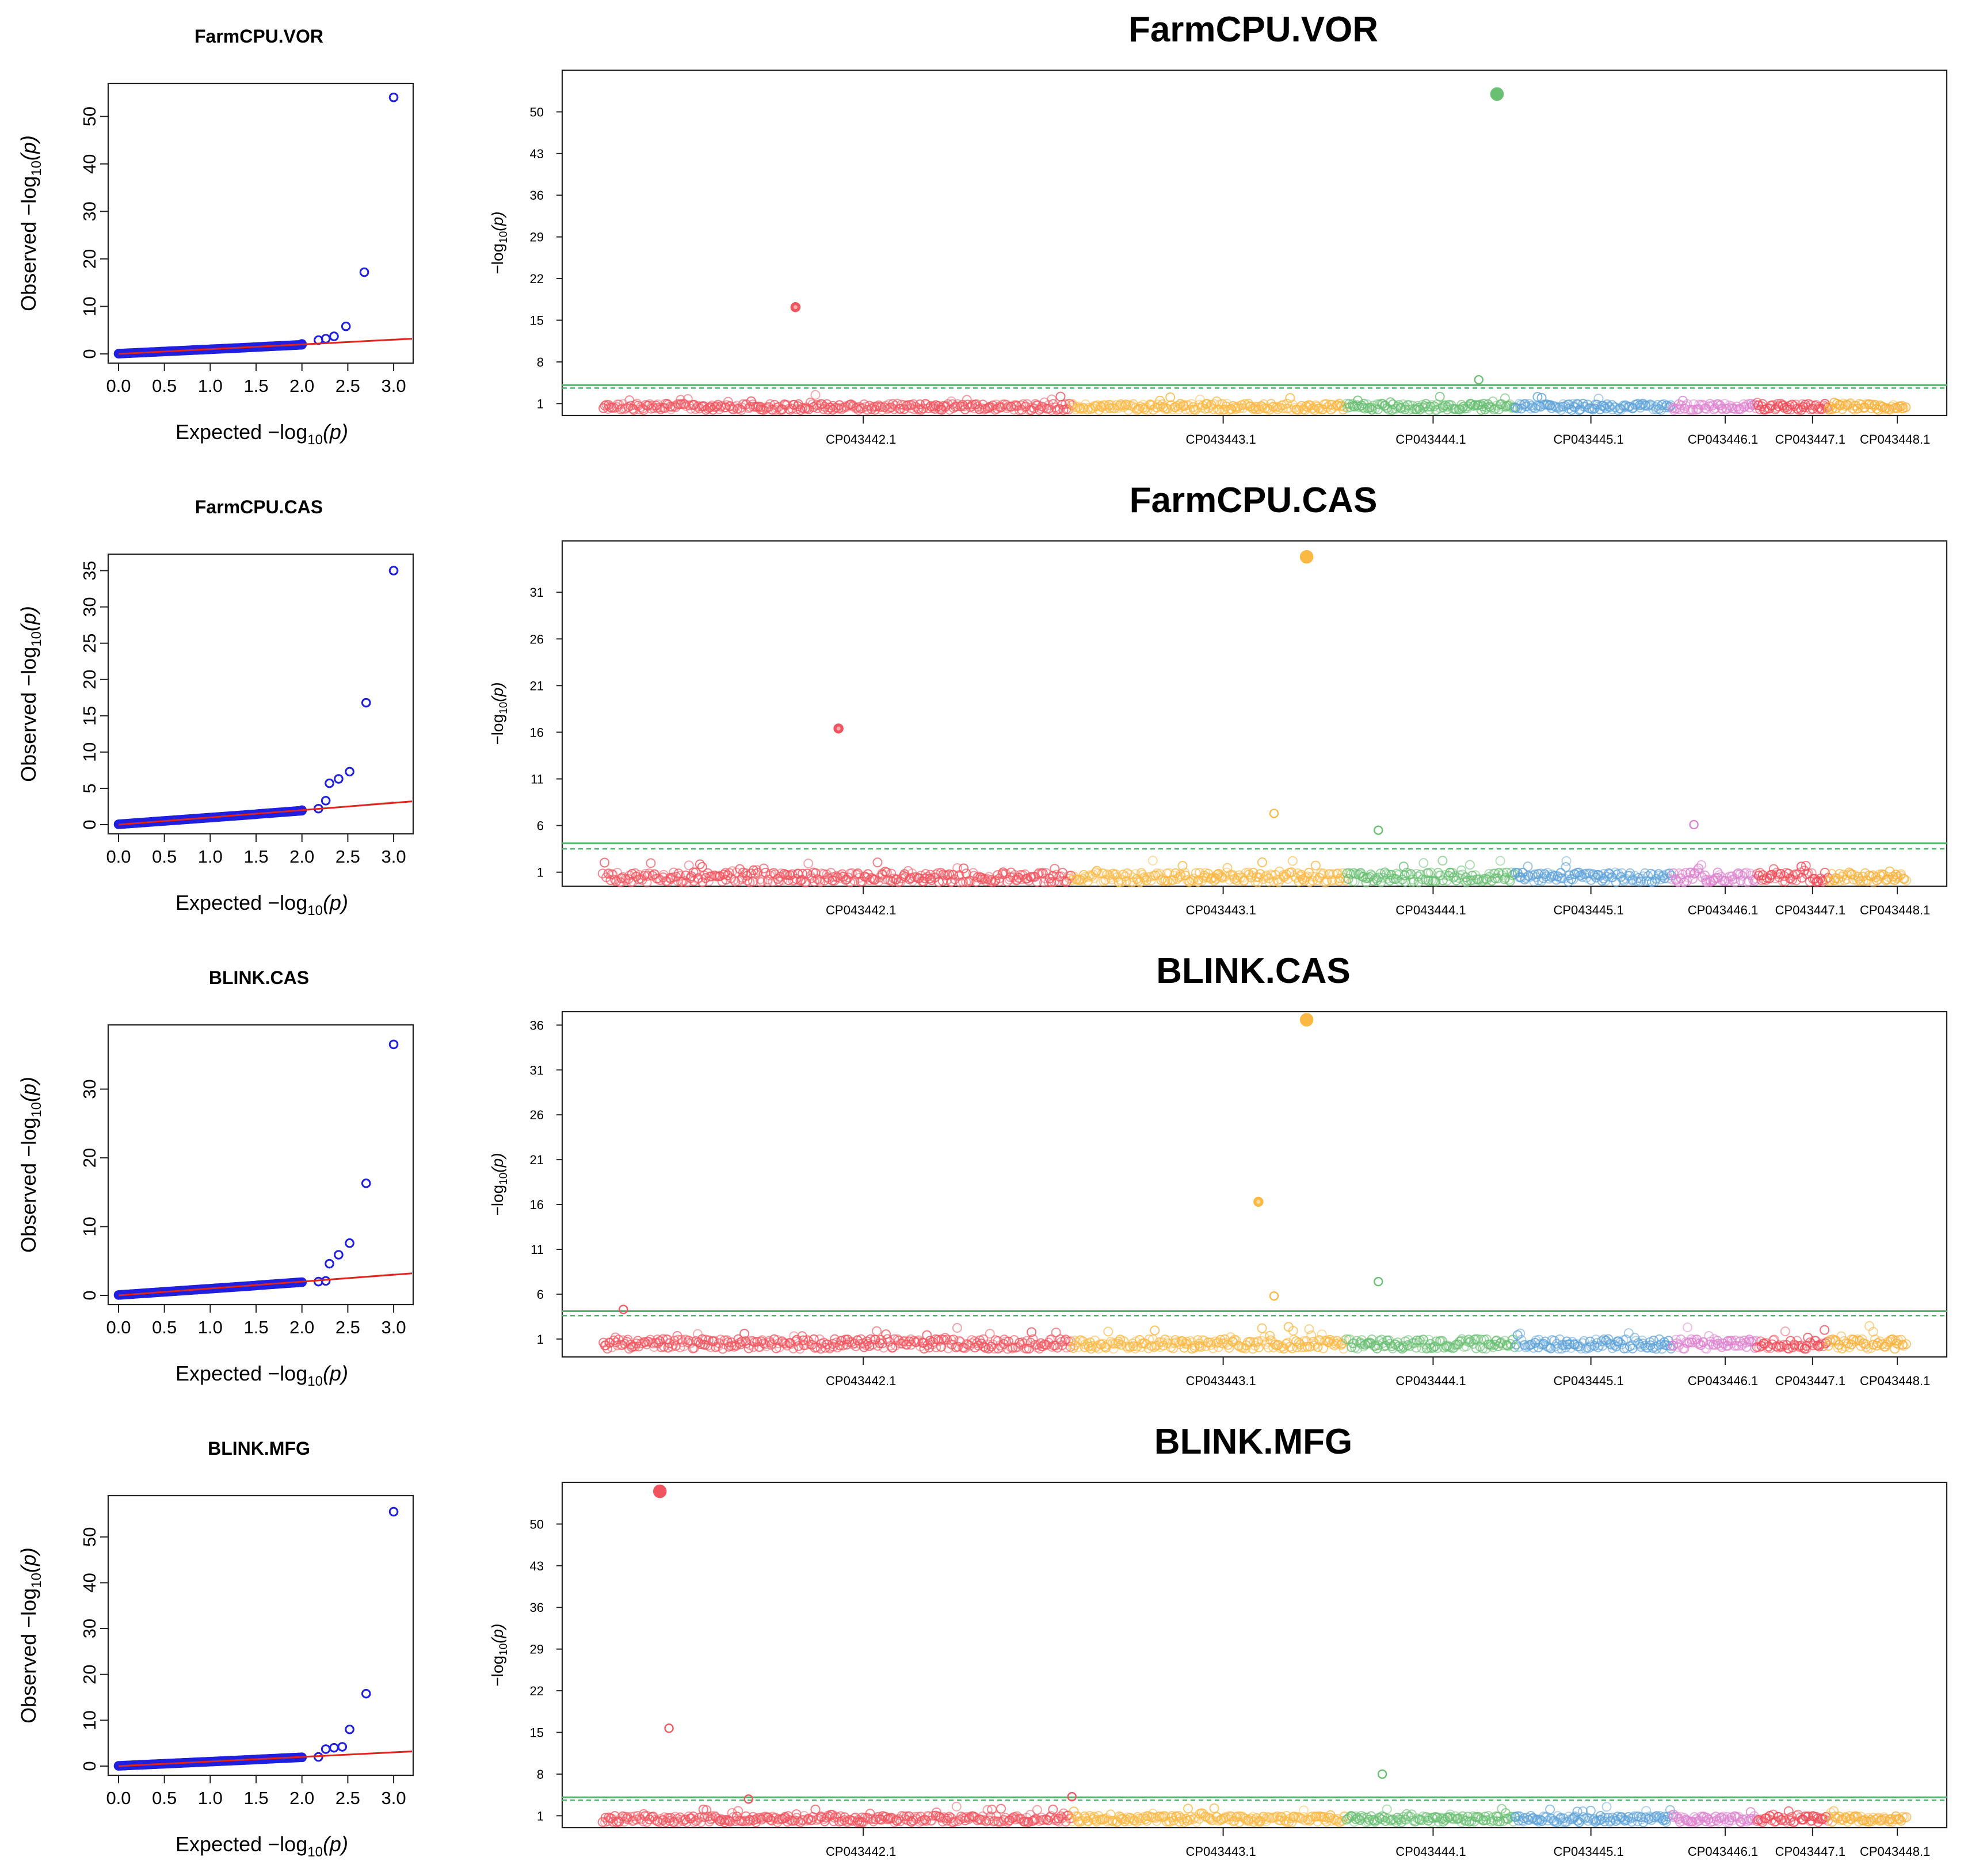 The image size is (1964, 1876). Describe the element at coordinates (537, 1115) in the screenshot. I see `manhattan-y-tick-label: 26` at that location.